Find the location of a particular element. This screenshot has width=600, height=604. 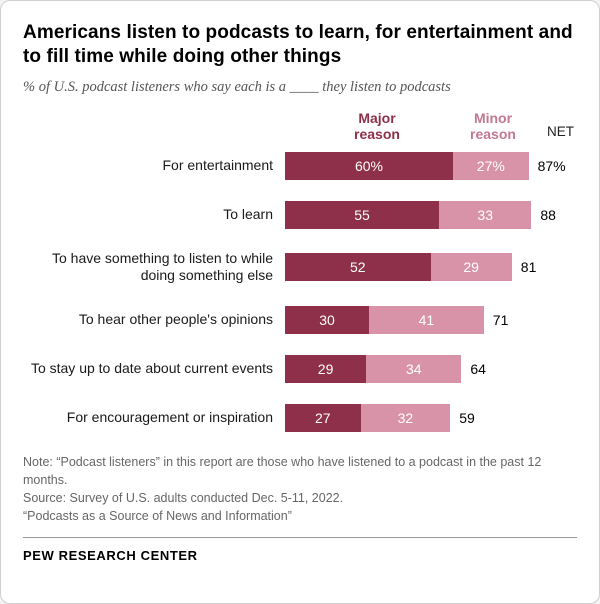

net-value: 81 is located at coordinates (528, 267).